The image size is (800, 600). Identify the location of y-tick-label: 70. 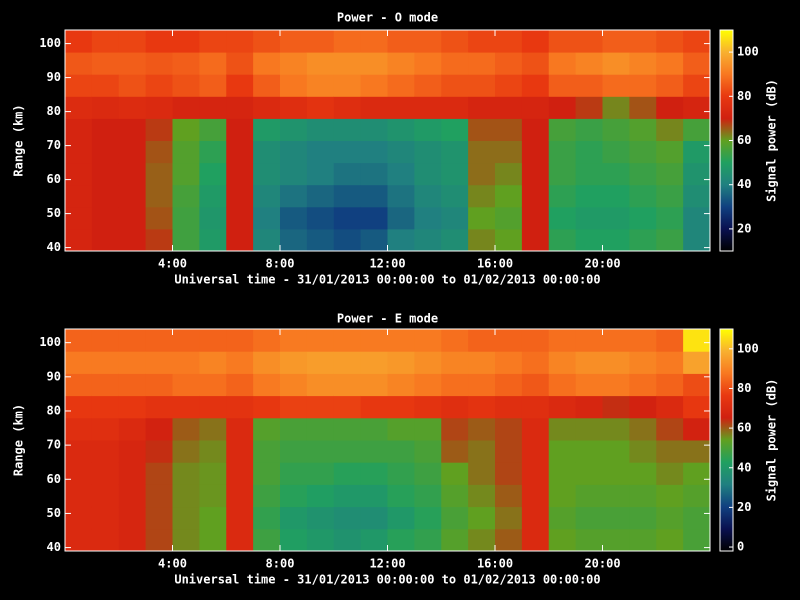
(54, 445).